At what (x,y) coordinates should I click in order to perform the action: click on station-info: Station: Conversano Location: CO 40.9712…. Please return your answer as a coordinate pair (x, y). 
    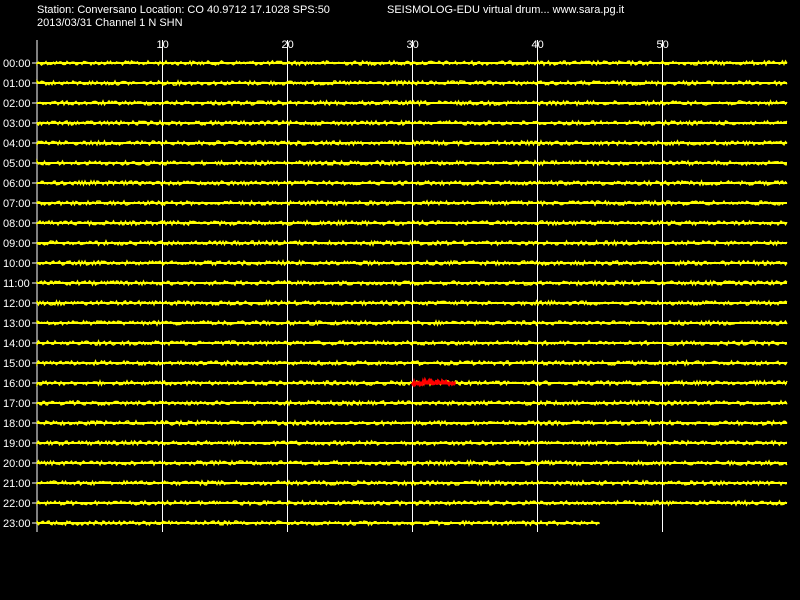
    Looking at the image, I should click on (183, 10).